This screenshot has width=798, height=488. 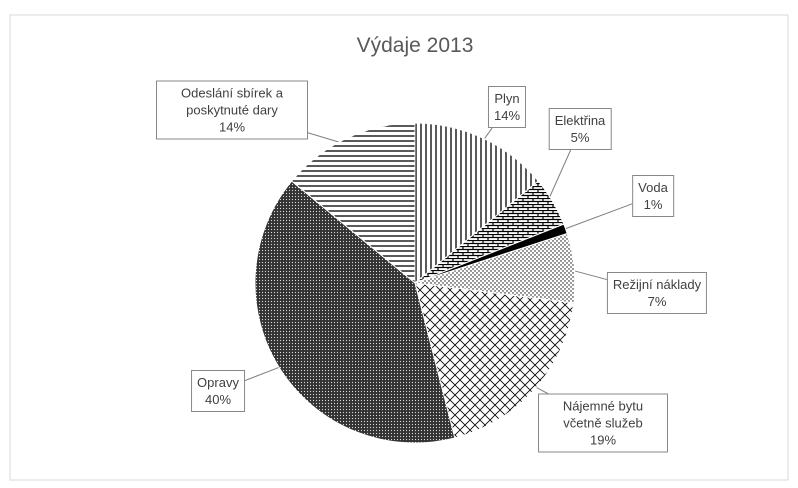 I want to click on data-label: Odeslání sbírek a poskytnuté dary 14%, so click(x=232, y=110).